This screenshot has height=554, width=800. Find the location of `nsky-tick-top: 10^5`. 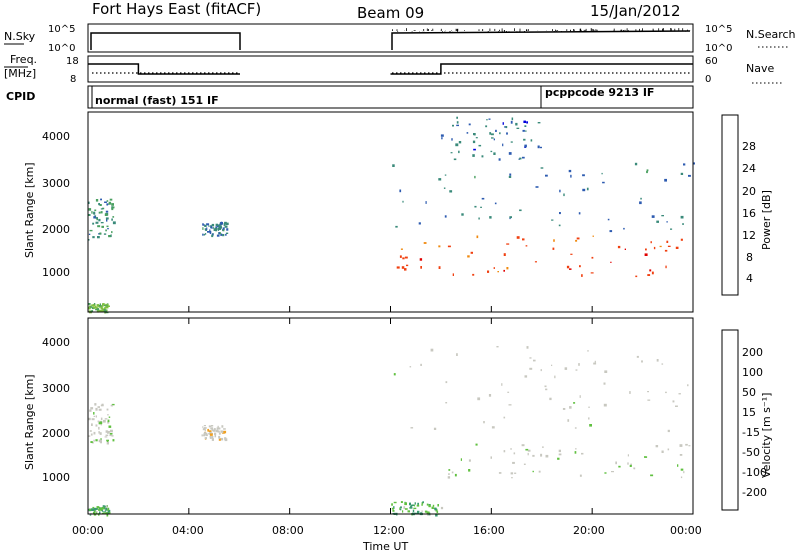

nsky-tick-top: 10^5 is located at coordinates (61, 29).